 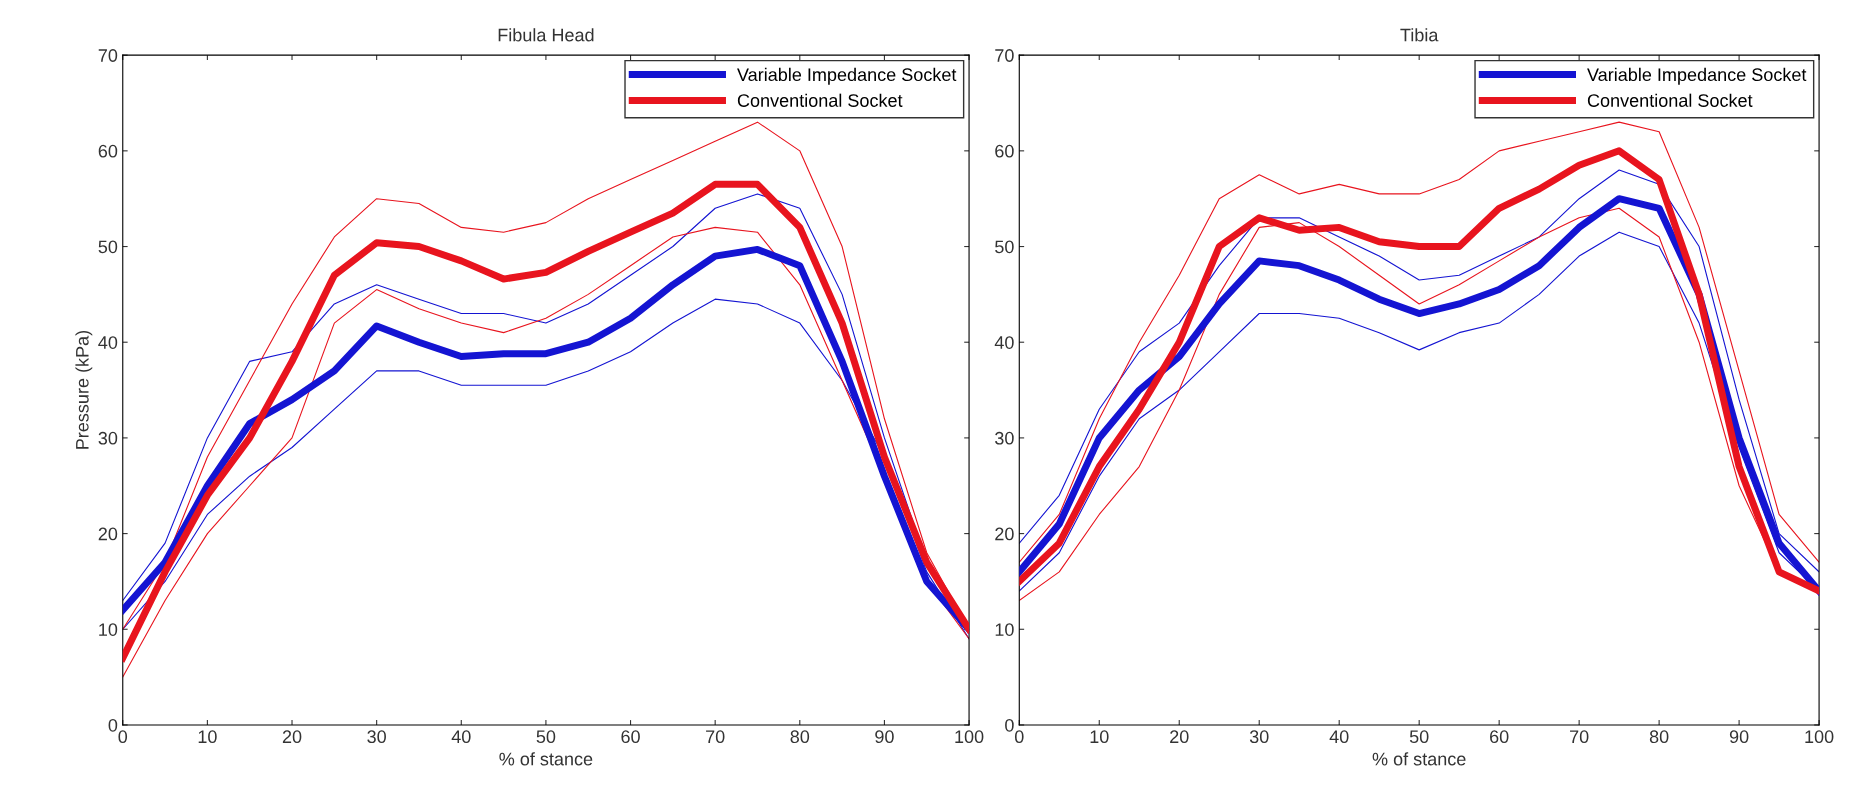 What do you see at coordinates (84, 389) in the screenshot?
I see `y-axis-title: Pressure (kPa)` at bounding box center [84, 389].